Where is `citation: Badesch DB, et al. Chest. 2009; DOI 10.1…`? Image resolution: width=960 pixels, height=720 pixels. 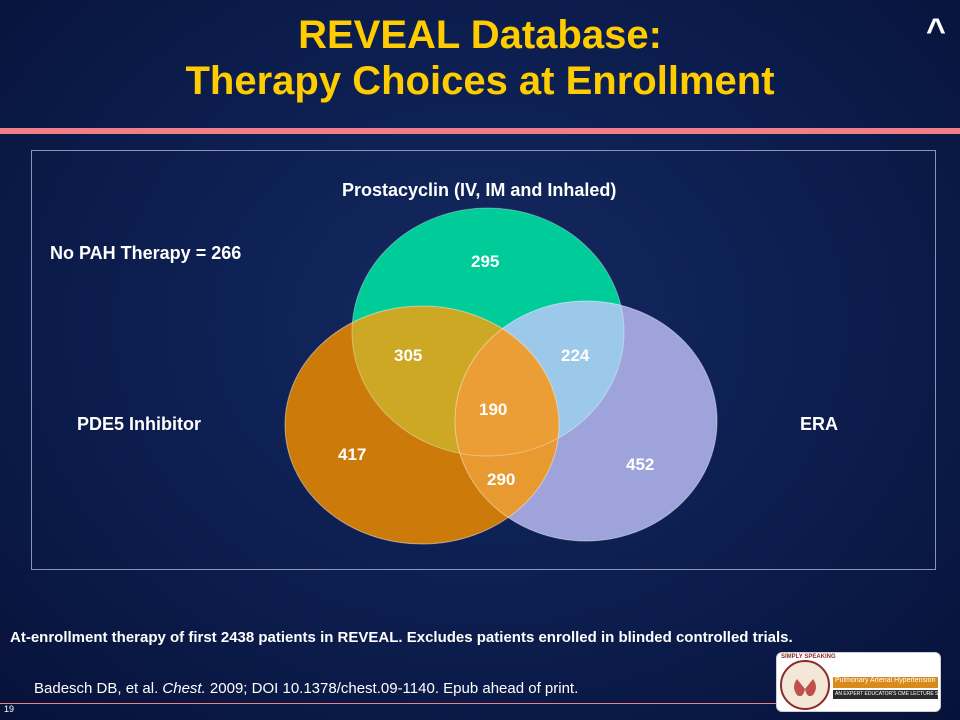 citation: Badesch DB, et al. Chest. 2009; DOI 10.1… is located at coordinates (306, 688).